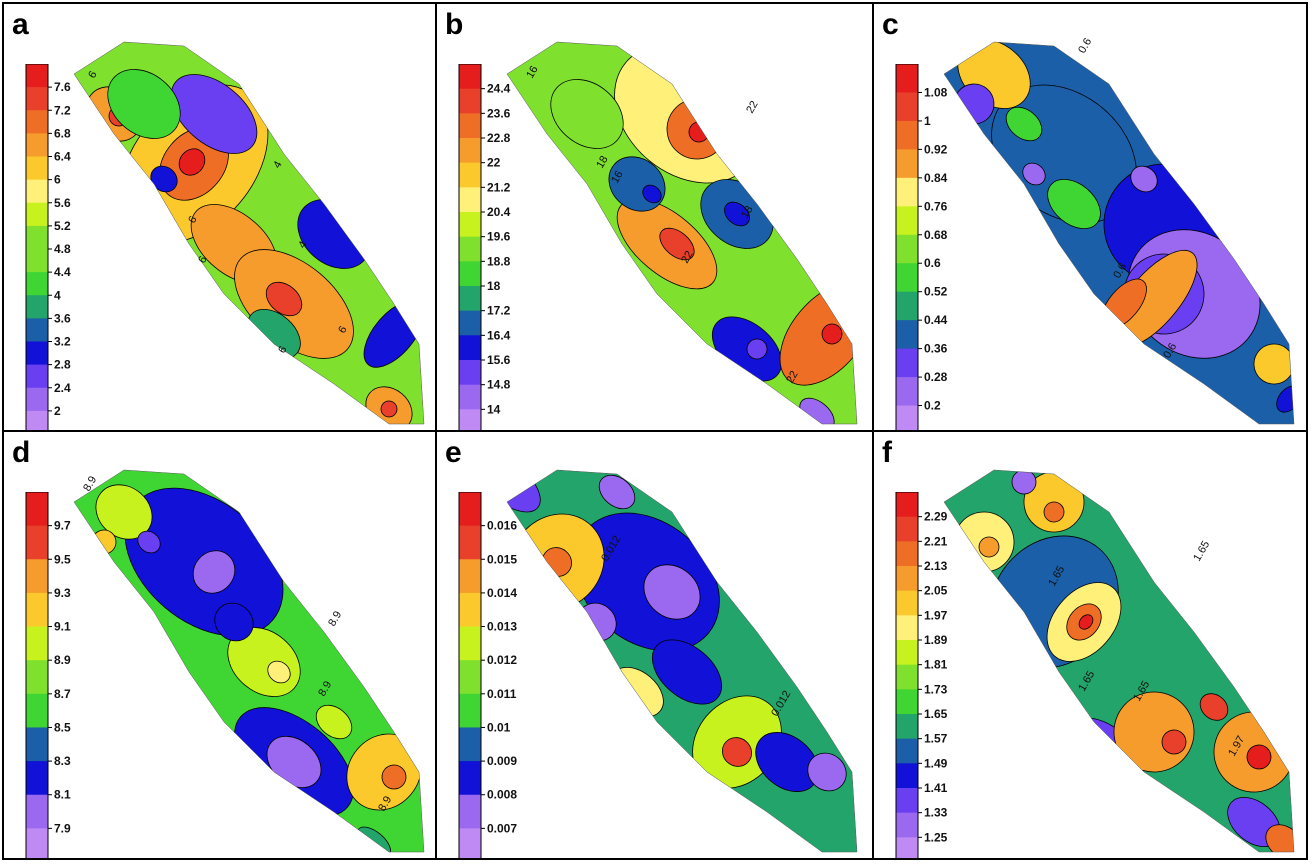  What do you see at coordinates (62, 526) in the screenshot?
I see `legend-tick-label: 9.7` at bounding box center [62, 526].